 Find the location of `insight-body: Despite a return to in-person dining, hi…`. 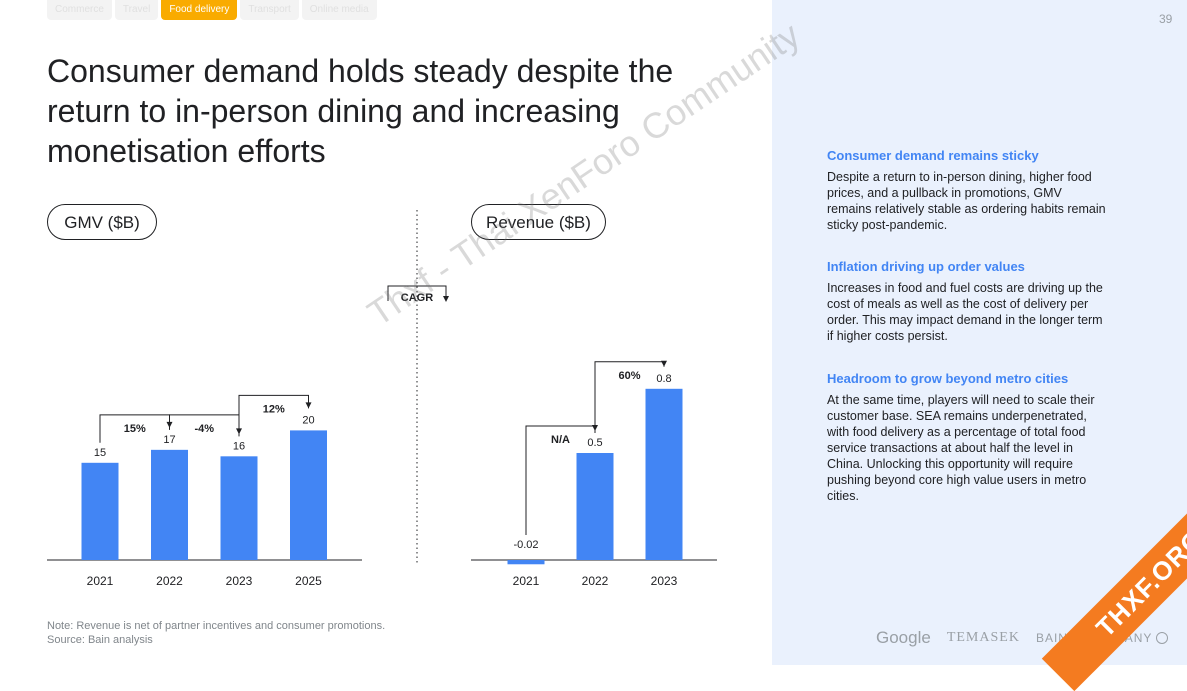

insight-body: Despite a return to in-person dining, hi… is located at coordinates (966, 201).